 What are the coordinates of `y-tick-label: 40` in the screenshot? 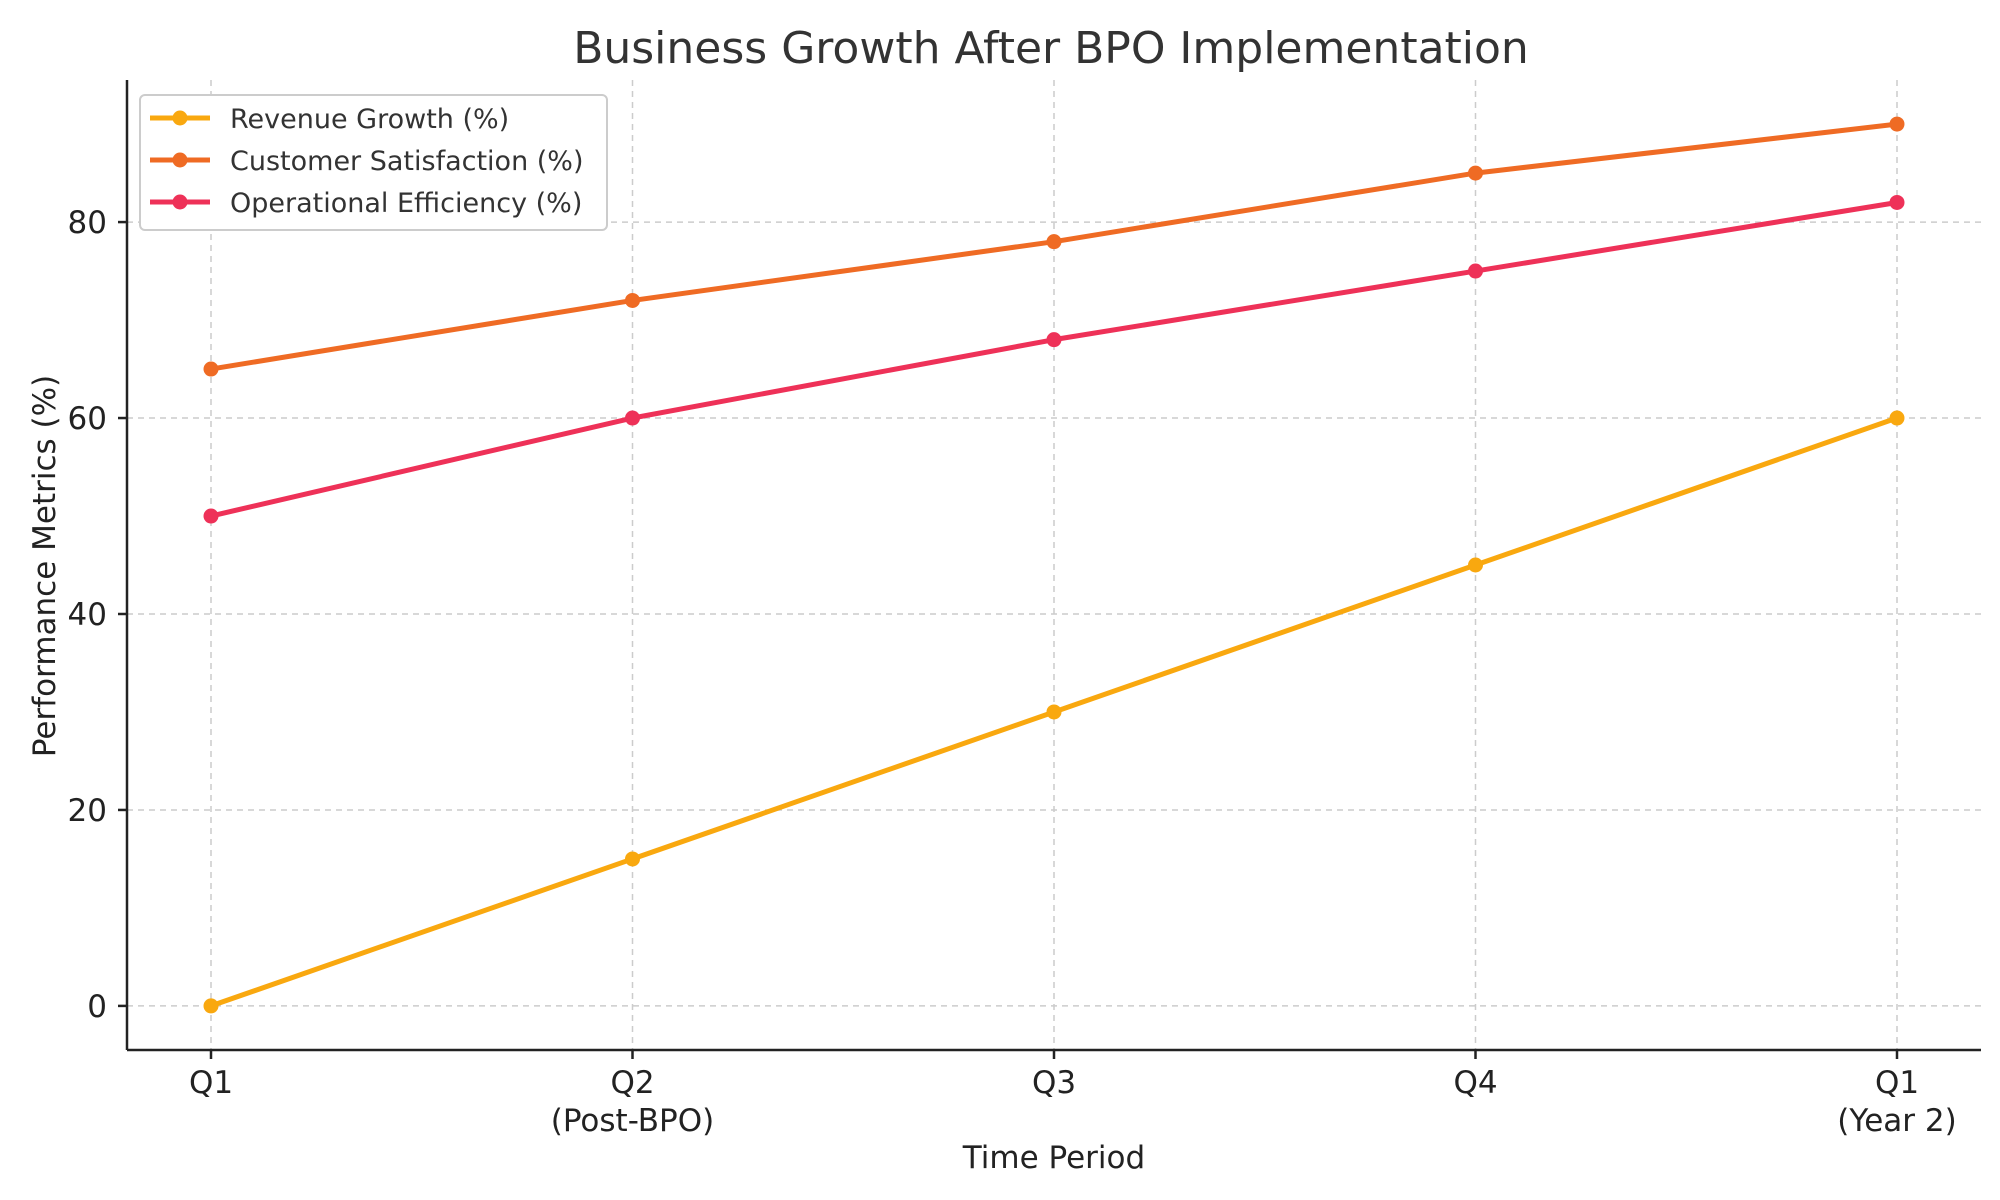 It's located at (87, 615).